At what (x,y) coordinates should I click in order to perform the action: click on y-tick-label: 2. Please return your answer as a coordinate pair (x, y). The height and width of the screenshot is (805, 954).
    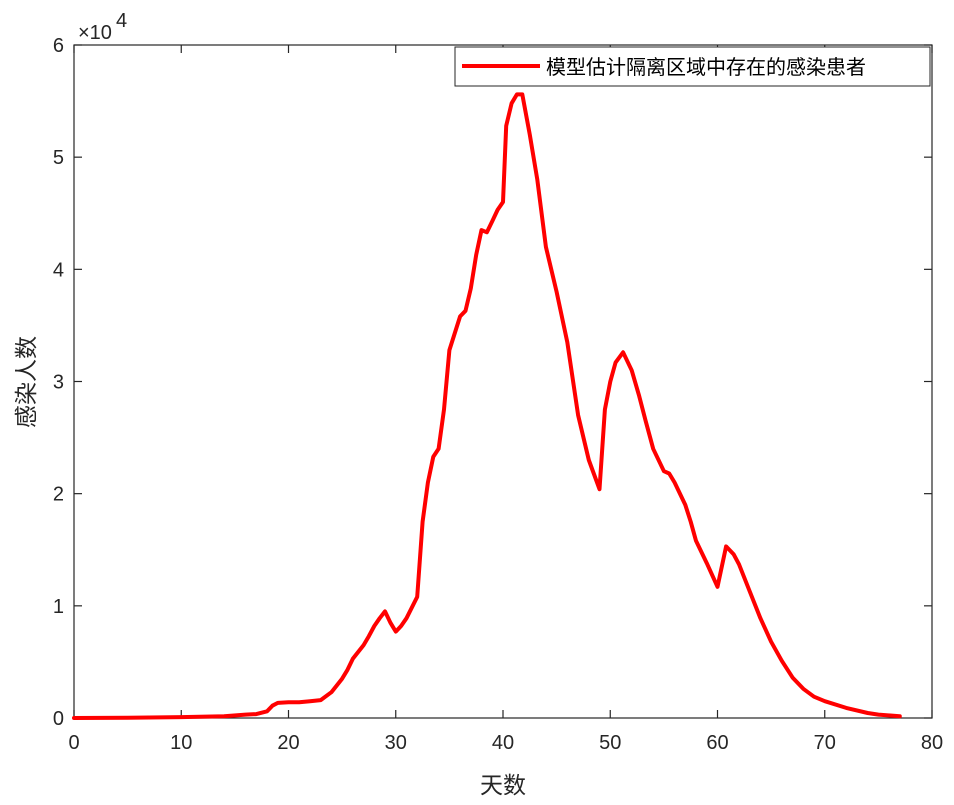
    Looking at the image, I should click on (58, 495).